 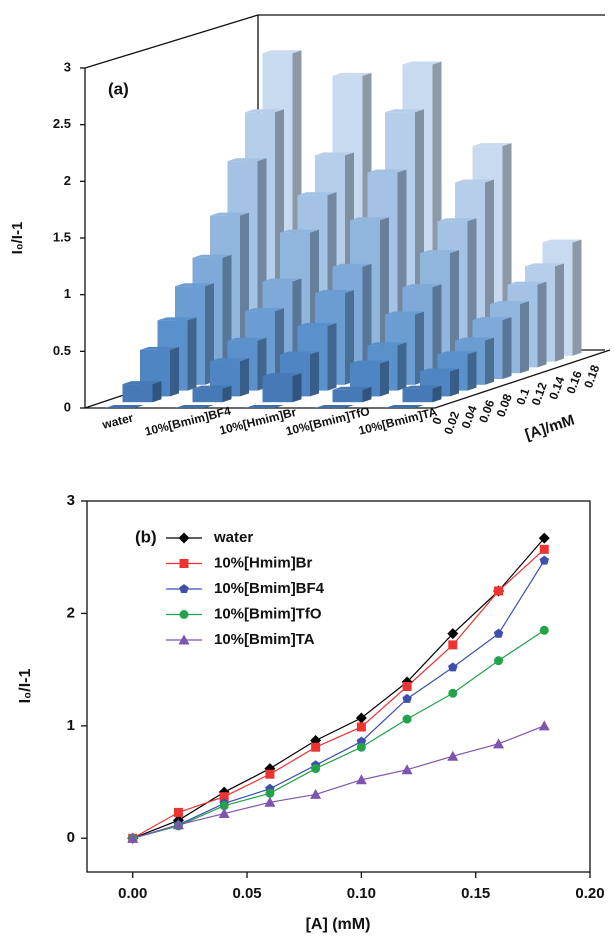 I want to click on legend-label: 10%[Bmim]BF4, so click(x=269, y=588).